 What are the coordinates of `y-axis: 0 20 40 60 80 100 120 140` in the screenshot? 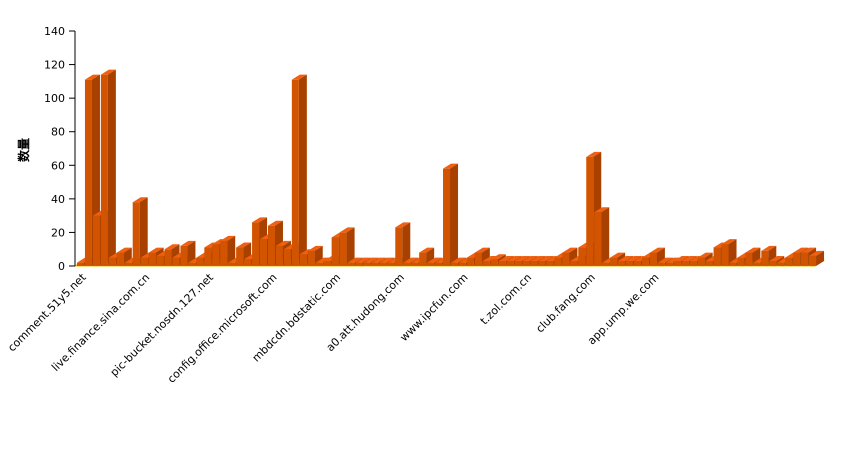 It's located at (60, 149).